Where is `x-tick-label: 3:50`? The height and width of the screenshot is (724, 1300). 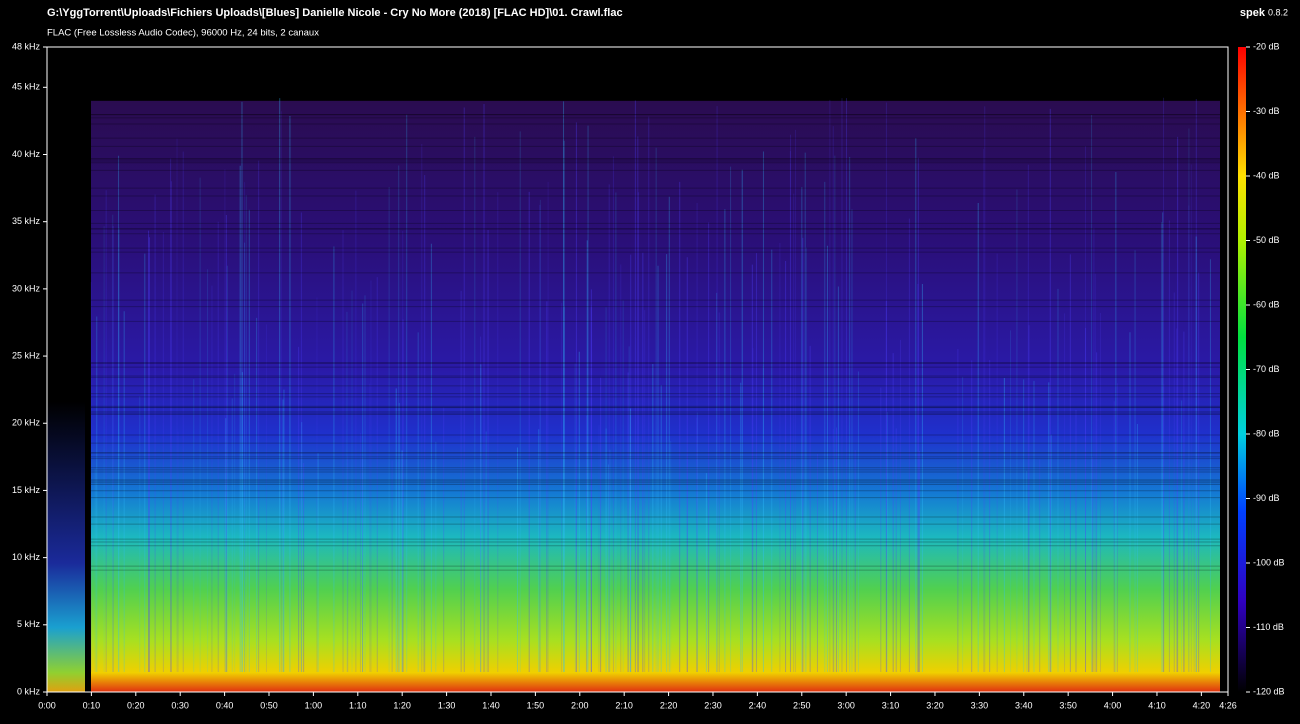 x-tick-label: 3:50 is located at coordinates (1068, 705).